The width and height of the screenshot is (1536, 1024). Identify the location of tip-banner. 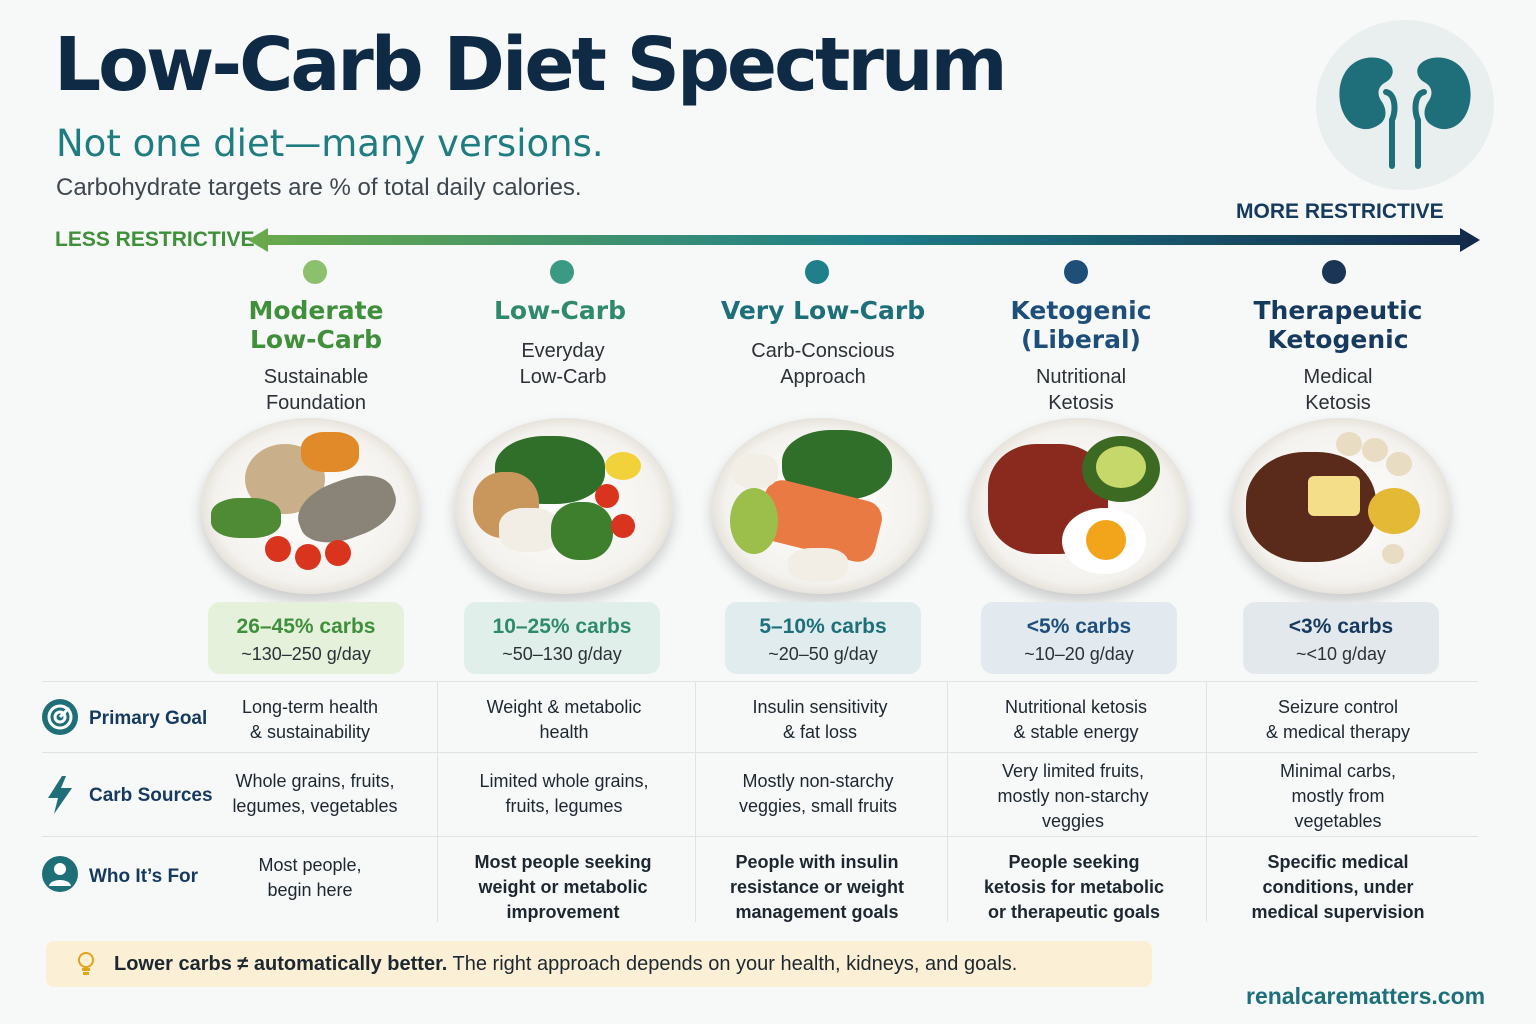
(599, 964).